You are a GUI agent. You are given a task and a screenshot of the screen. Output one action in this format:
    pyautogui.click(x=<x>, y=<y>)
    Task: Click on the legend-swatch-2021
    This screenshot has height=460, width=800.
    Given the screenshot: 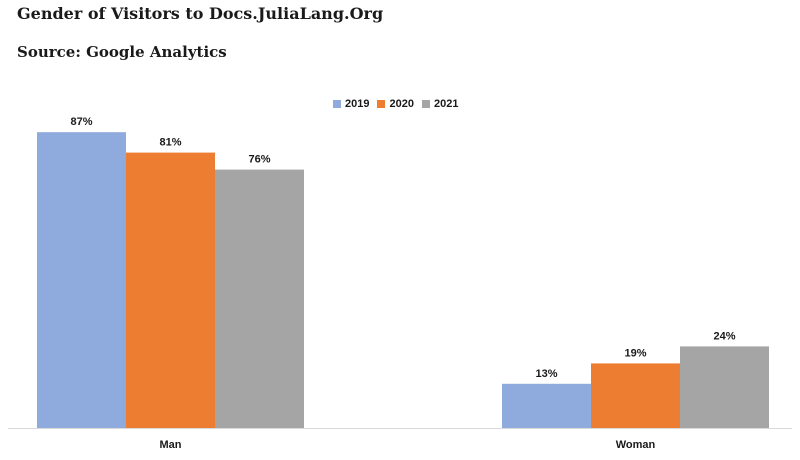 What is the action you would take?
    pyautogui.click(x=425, y=104)
    